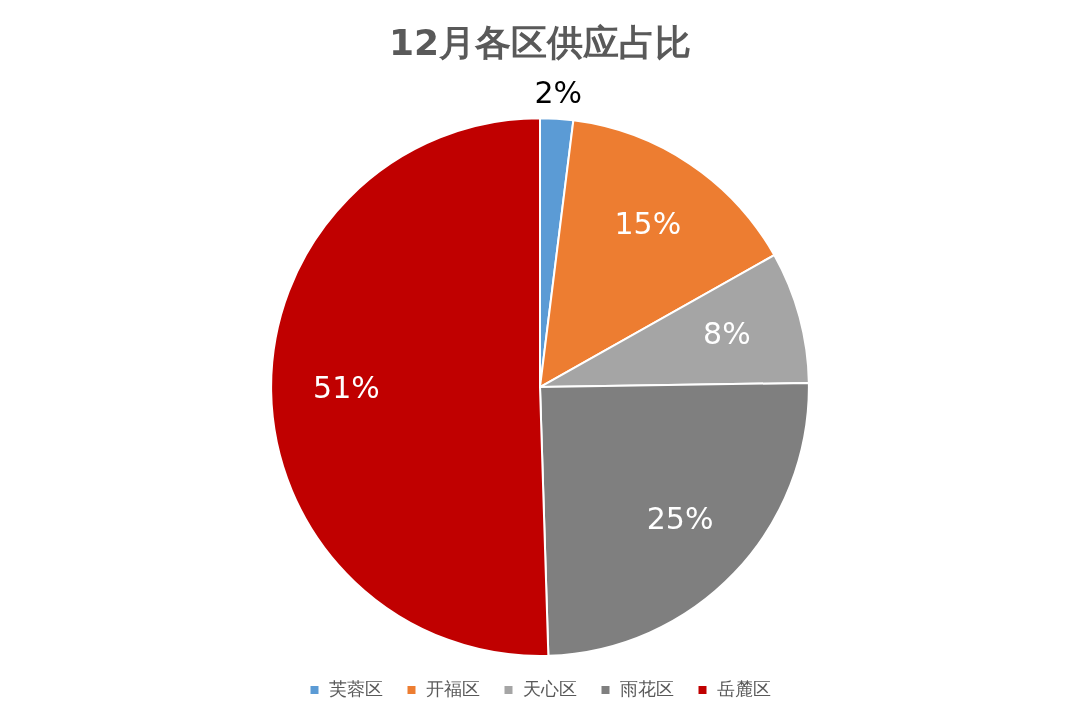 This screenshot has height=719, width=1080. Describe the element at coordinates (549, 688) in the screenshot. I see `legend-label: 天心区` at that location.